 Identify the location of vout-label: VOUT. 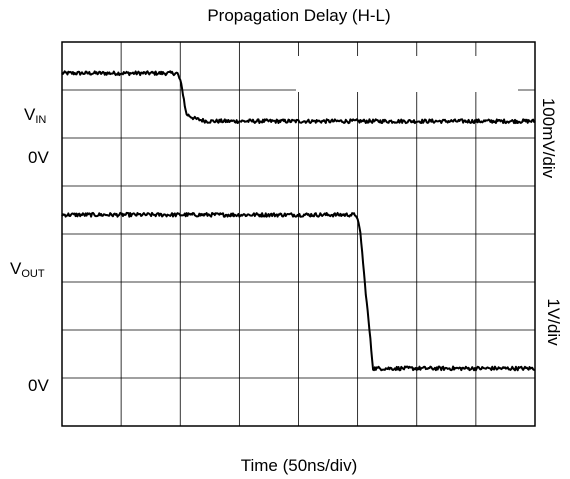
(27, 269).